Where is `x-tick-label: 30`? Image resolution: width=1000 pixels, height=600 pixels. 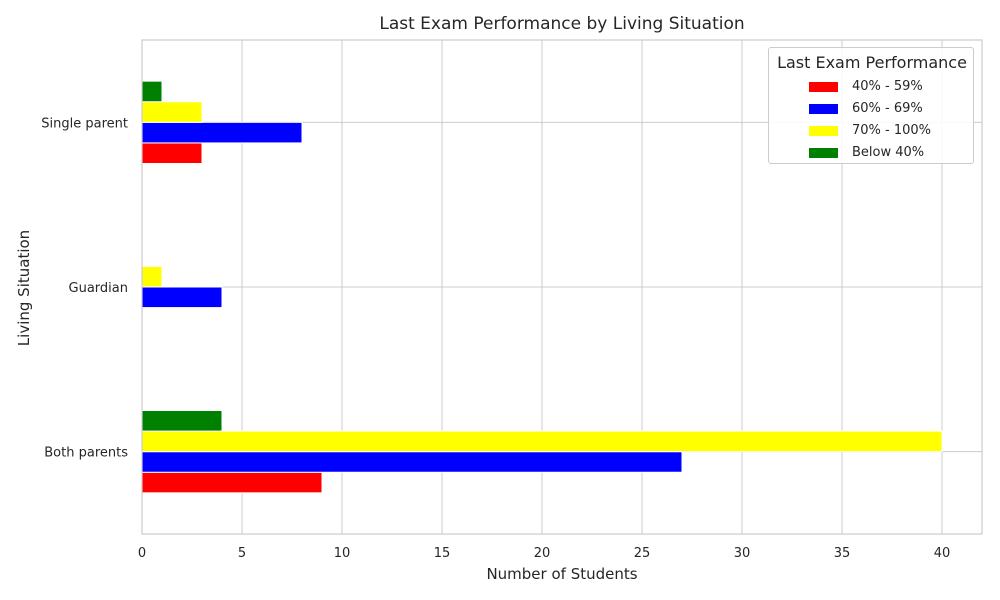
x-tick-label: 30 is located at coordinates (742, 553).